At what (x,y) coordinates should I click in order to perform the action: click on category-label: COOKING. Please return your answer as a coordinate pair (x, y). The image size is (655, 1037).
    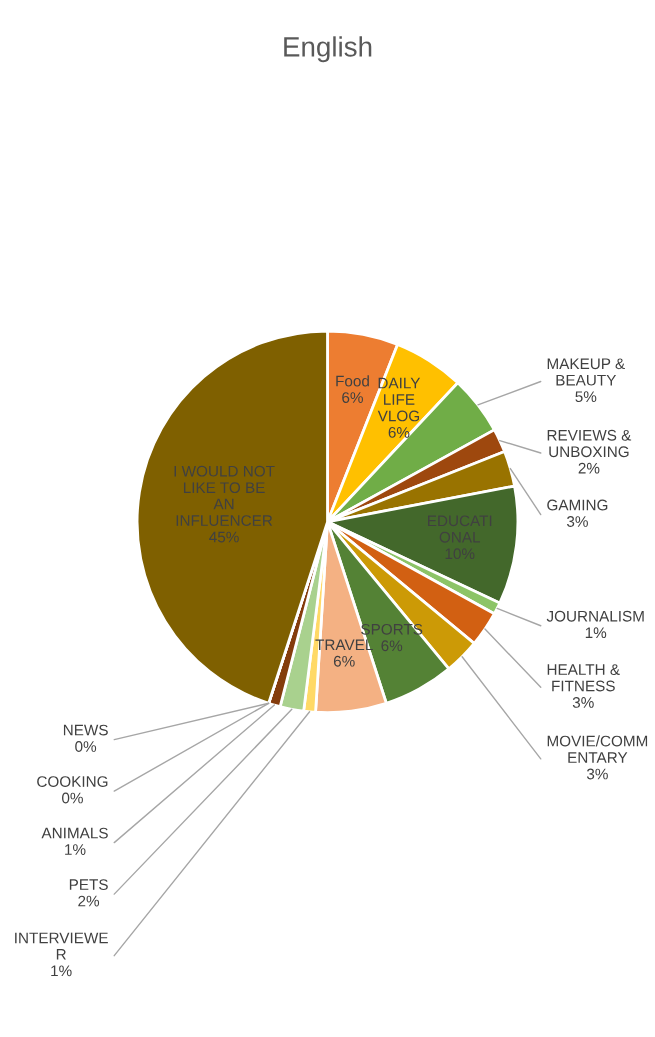
    Looking at the image, I should click on (72, 781).